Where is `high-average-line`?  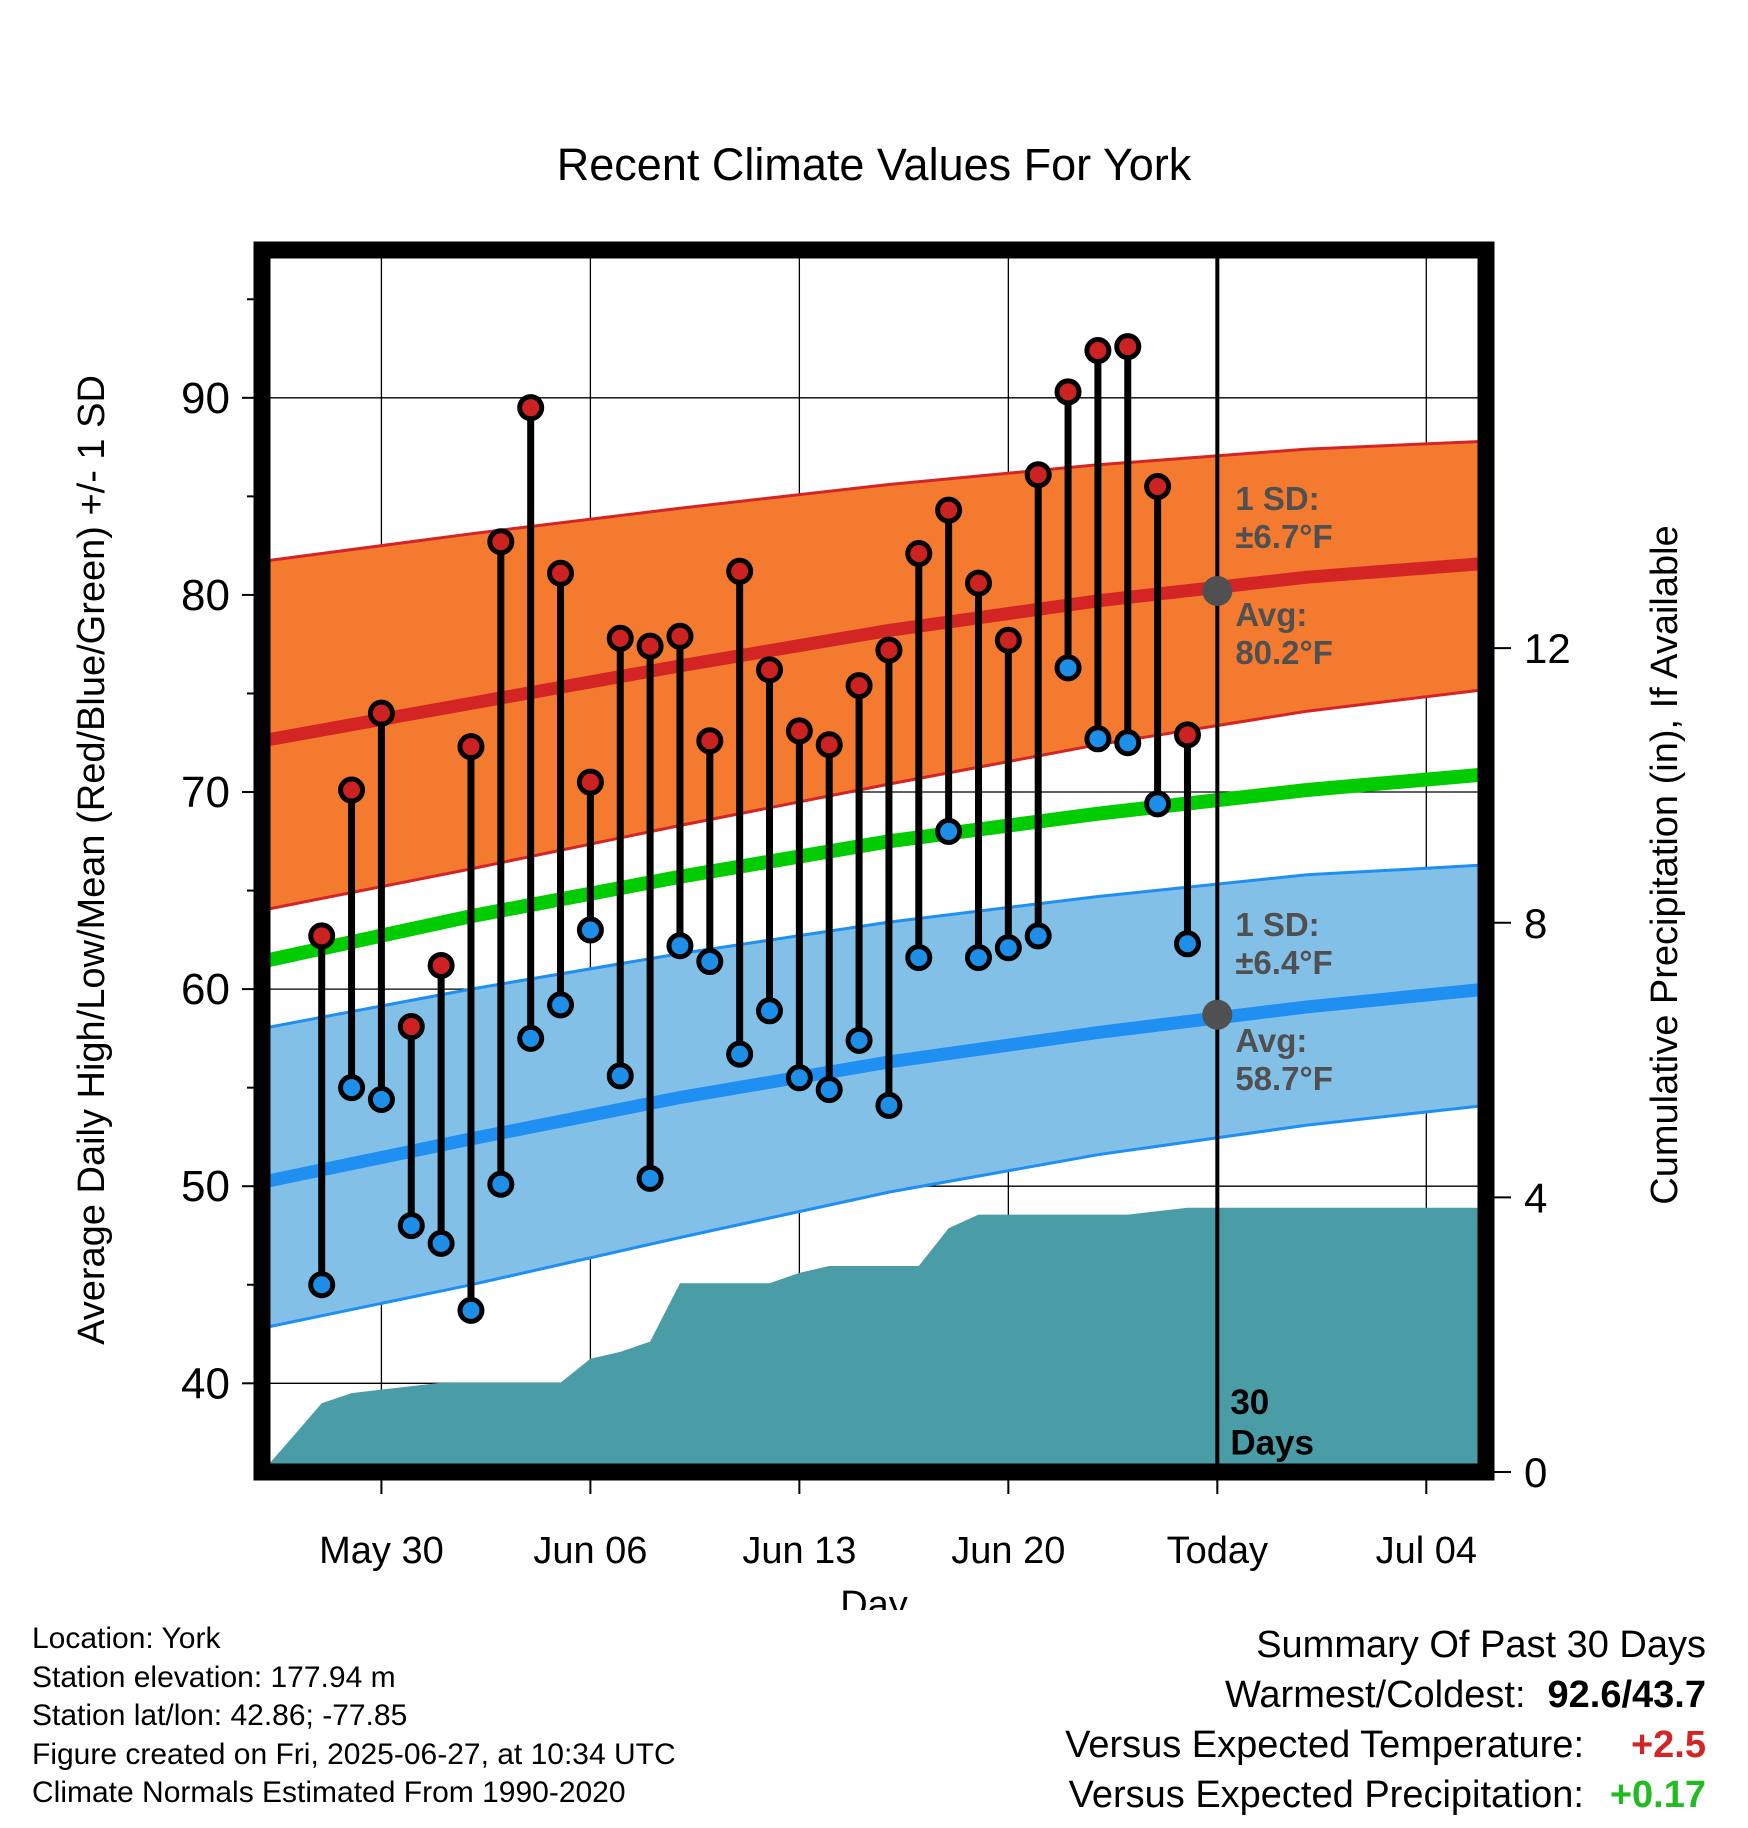 high-average-line is located at coordinates (874, 652).